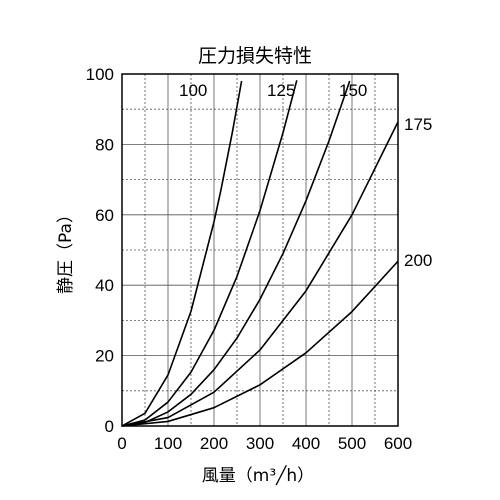  What do you see at coordinates (168, 443) in the screenshot?
I see `x-tick-label: 100` at bounding box center [168, 443].